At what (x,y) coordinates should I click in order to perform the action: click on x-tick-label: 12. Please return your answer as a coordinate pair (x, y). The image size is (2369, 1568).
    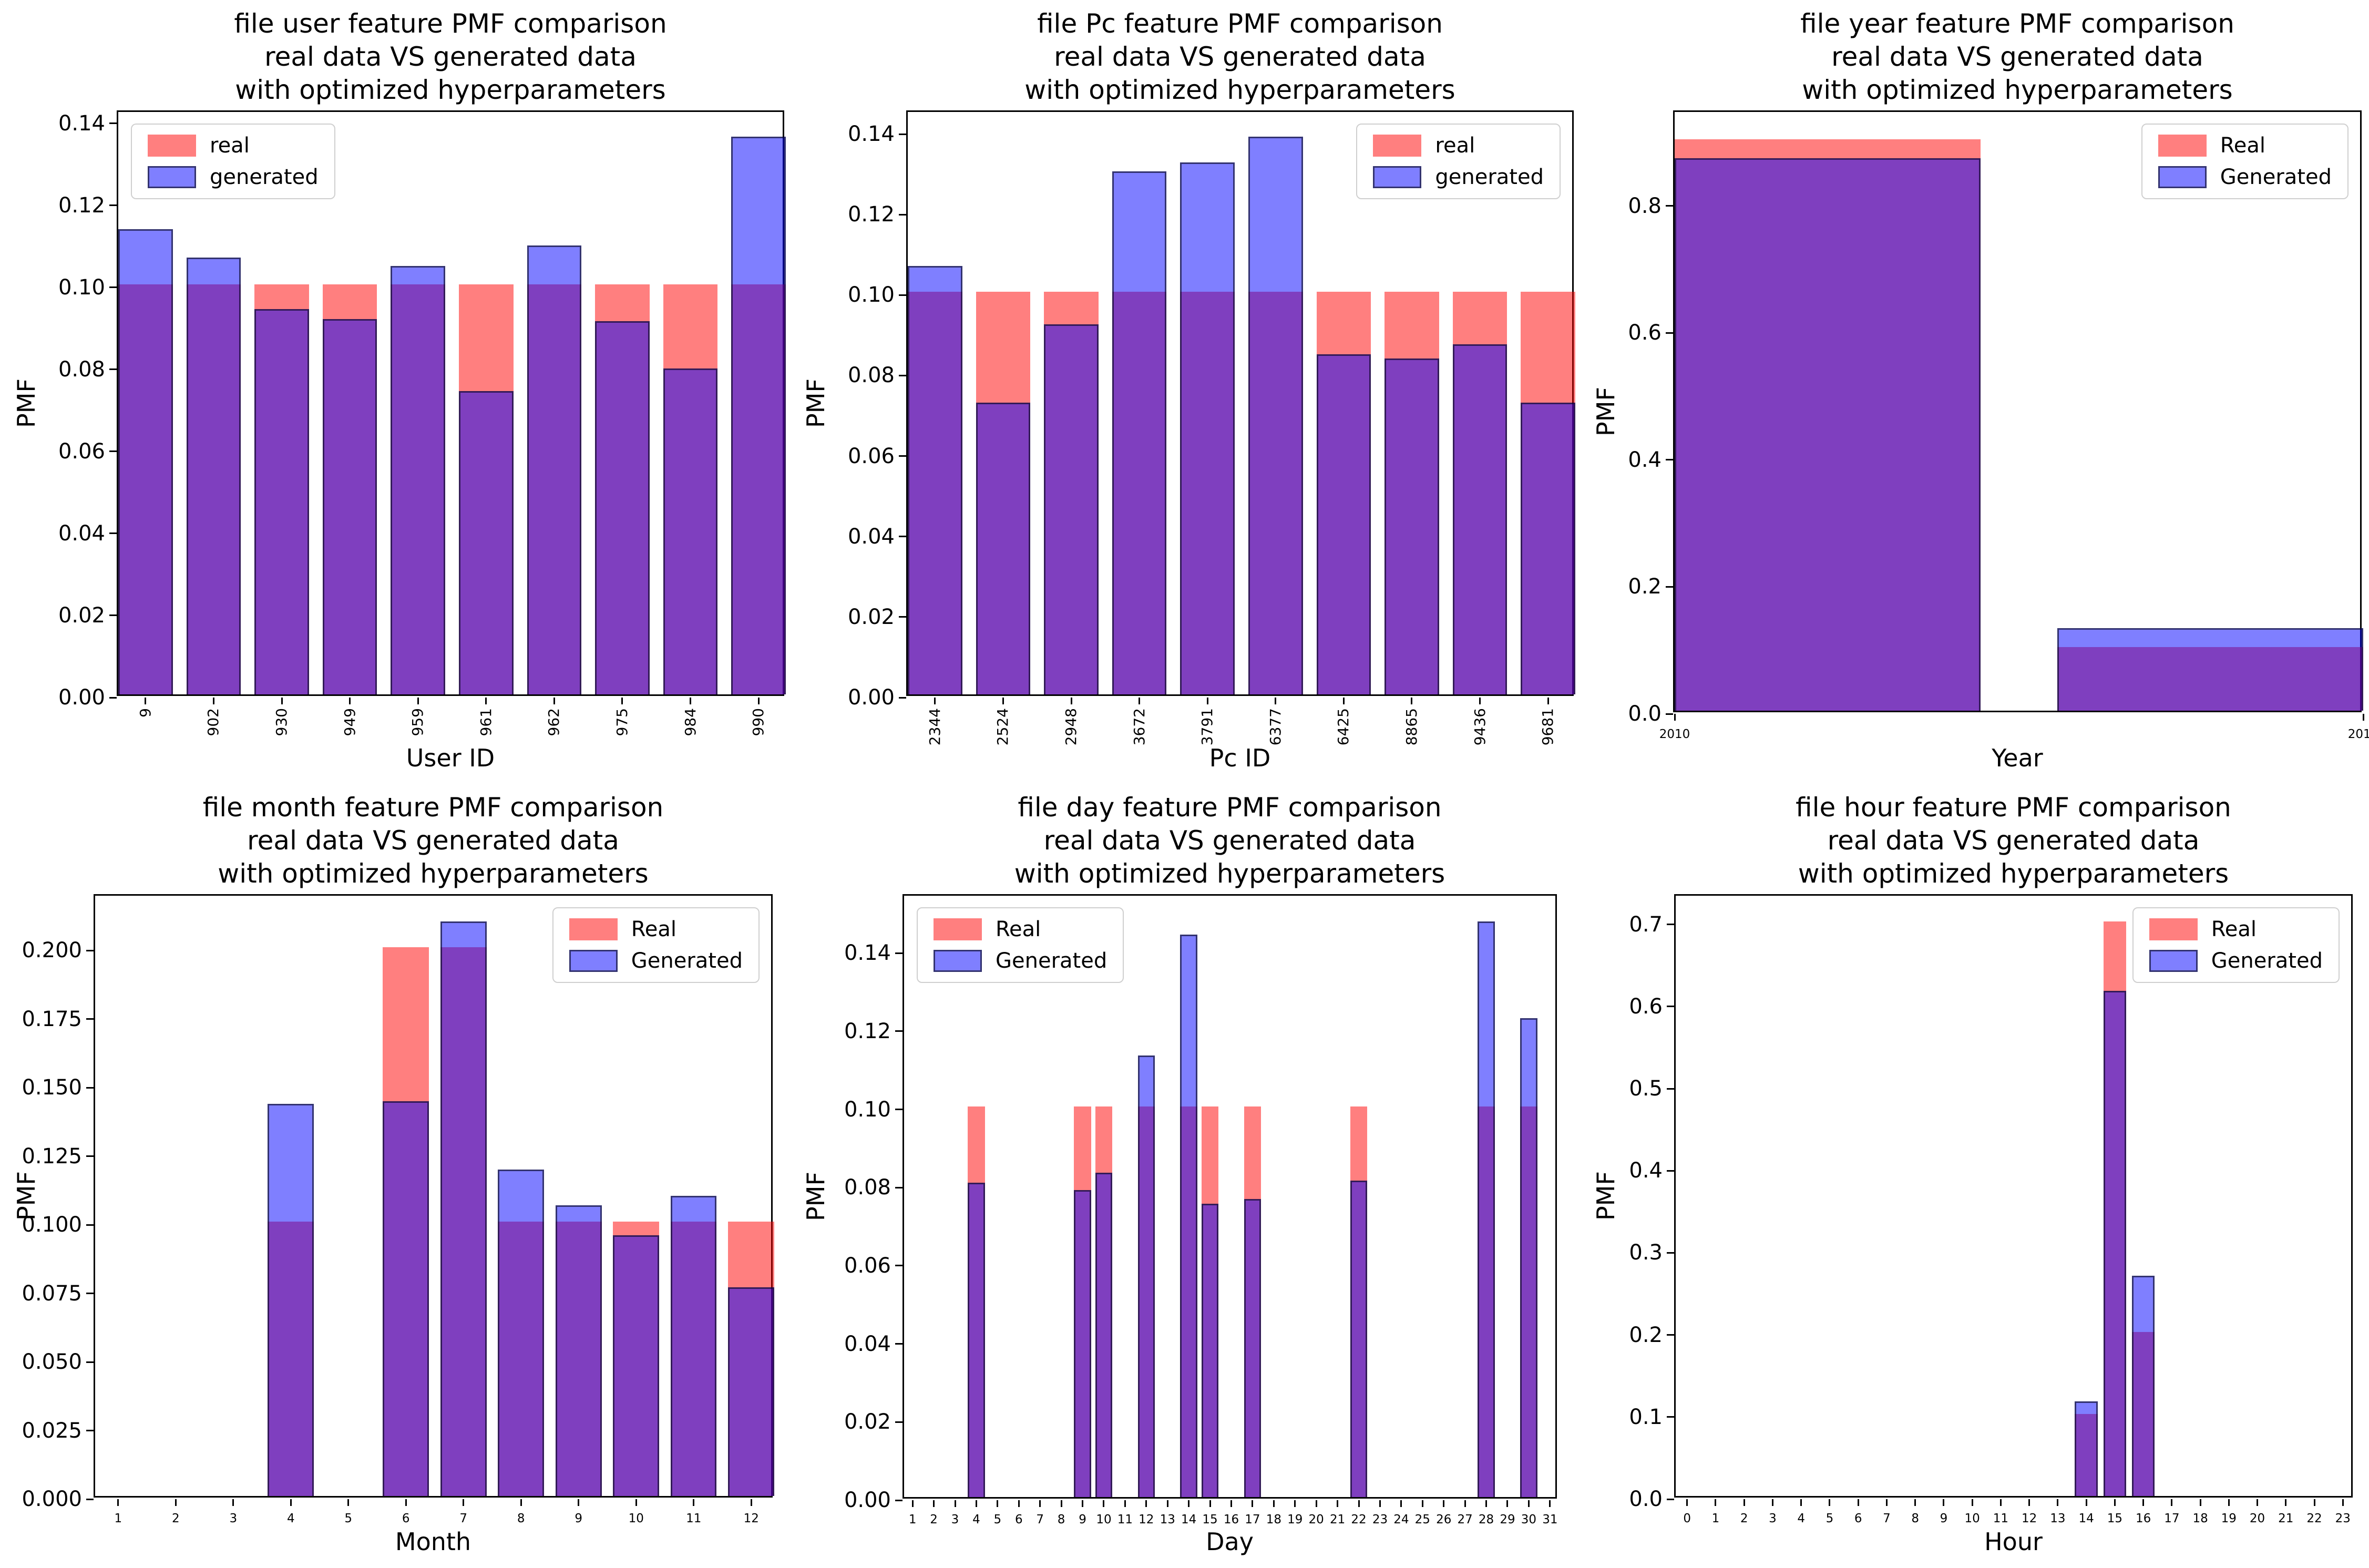
    Looking at the image, I should click on (1146, 1519).